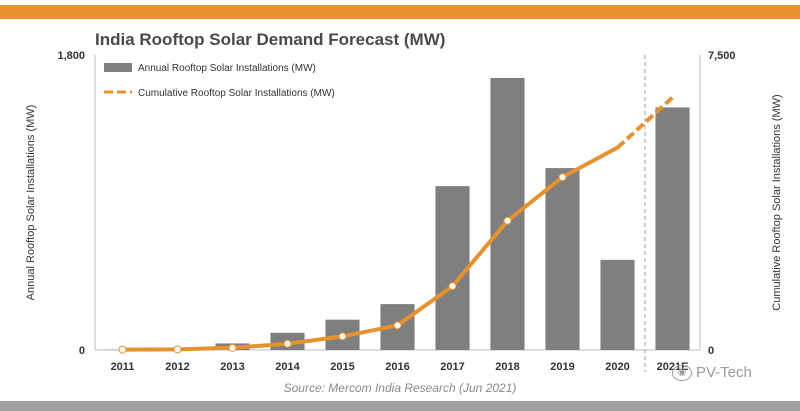 This screenshot has width=800, height=411. What do you see at coordinates (452, 286) in the screenshot?
I see `cumulative-point-2017` at bounding box center [452, 286].